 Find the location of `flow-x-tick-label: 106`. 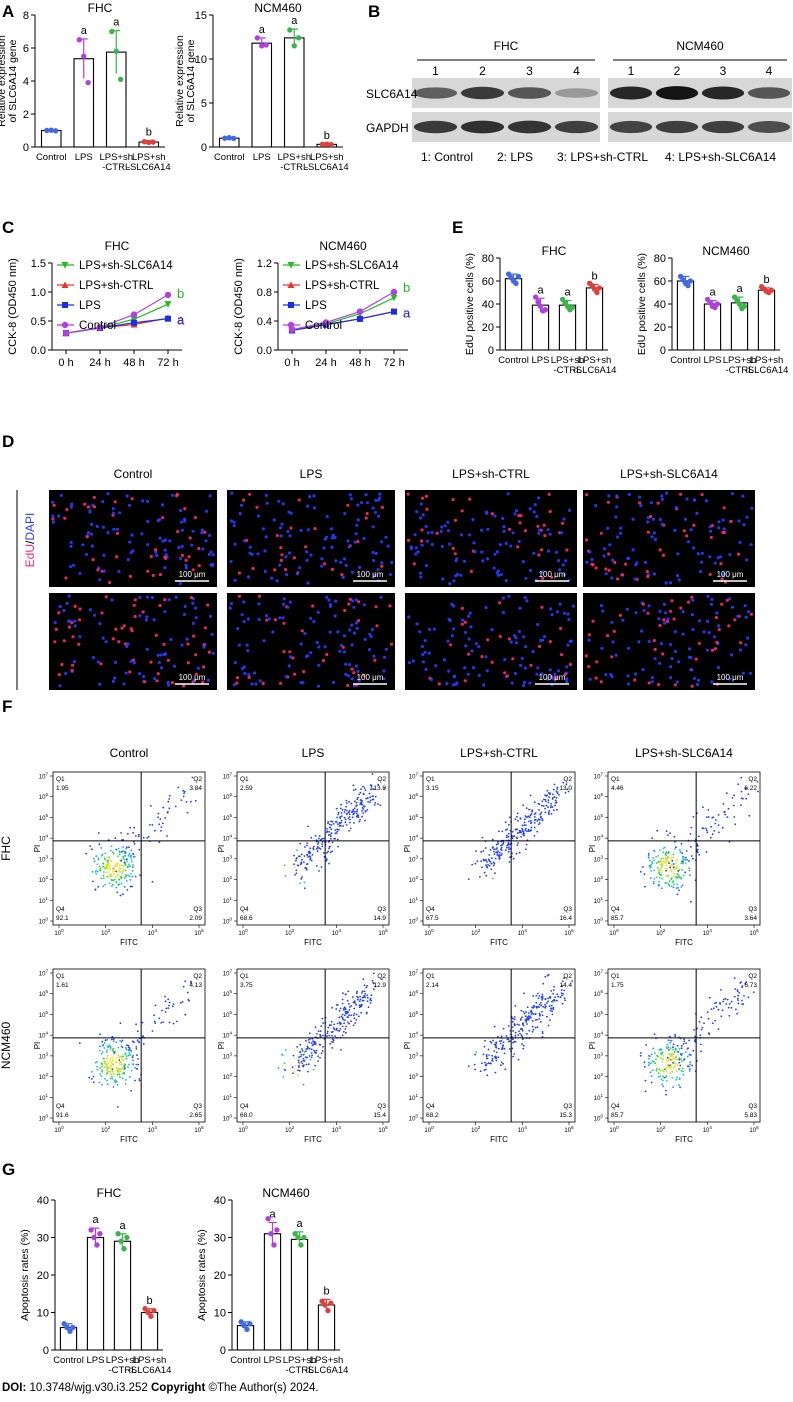

flow-x-tick-label: 106 is located at coordinates (199, 1129).